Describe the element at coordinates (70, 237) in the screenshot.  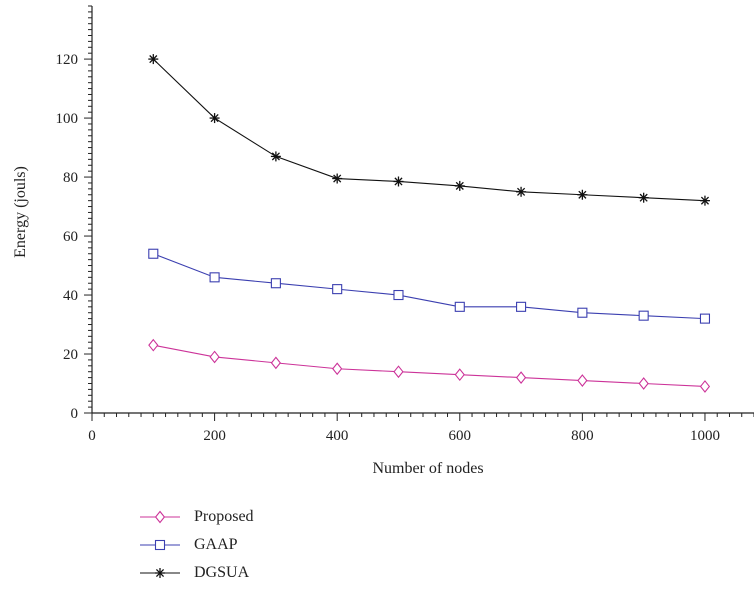
I see `y-tick-label: 60` at that location.